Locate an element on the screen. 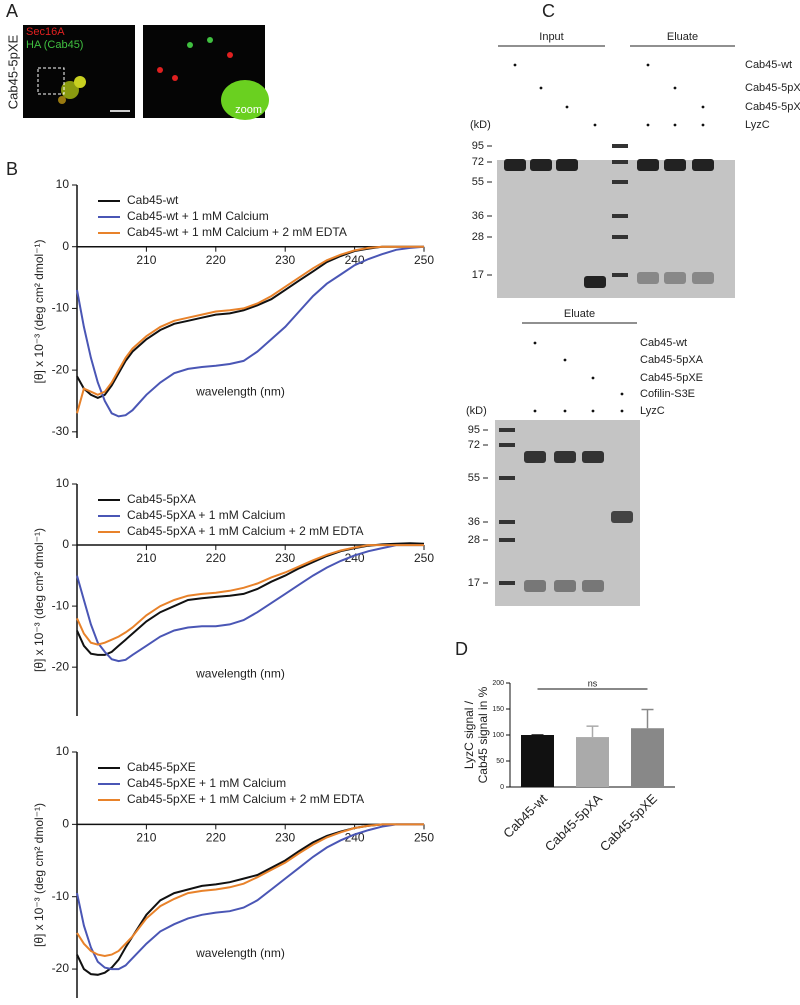 The height and width of the screenshot is (1005, 800). panel-label: D is located at coordinates (461, 649).